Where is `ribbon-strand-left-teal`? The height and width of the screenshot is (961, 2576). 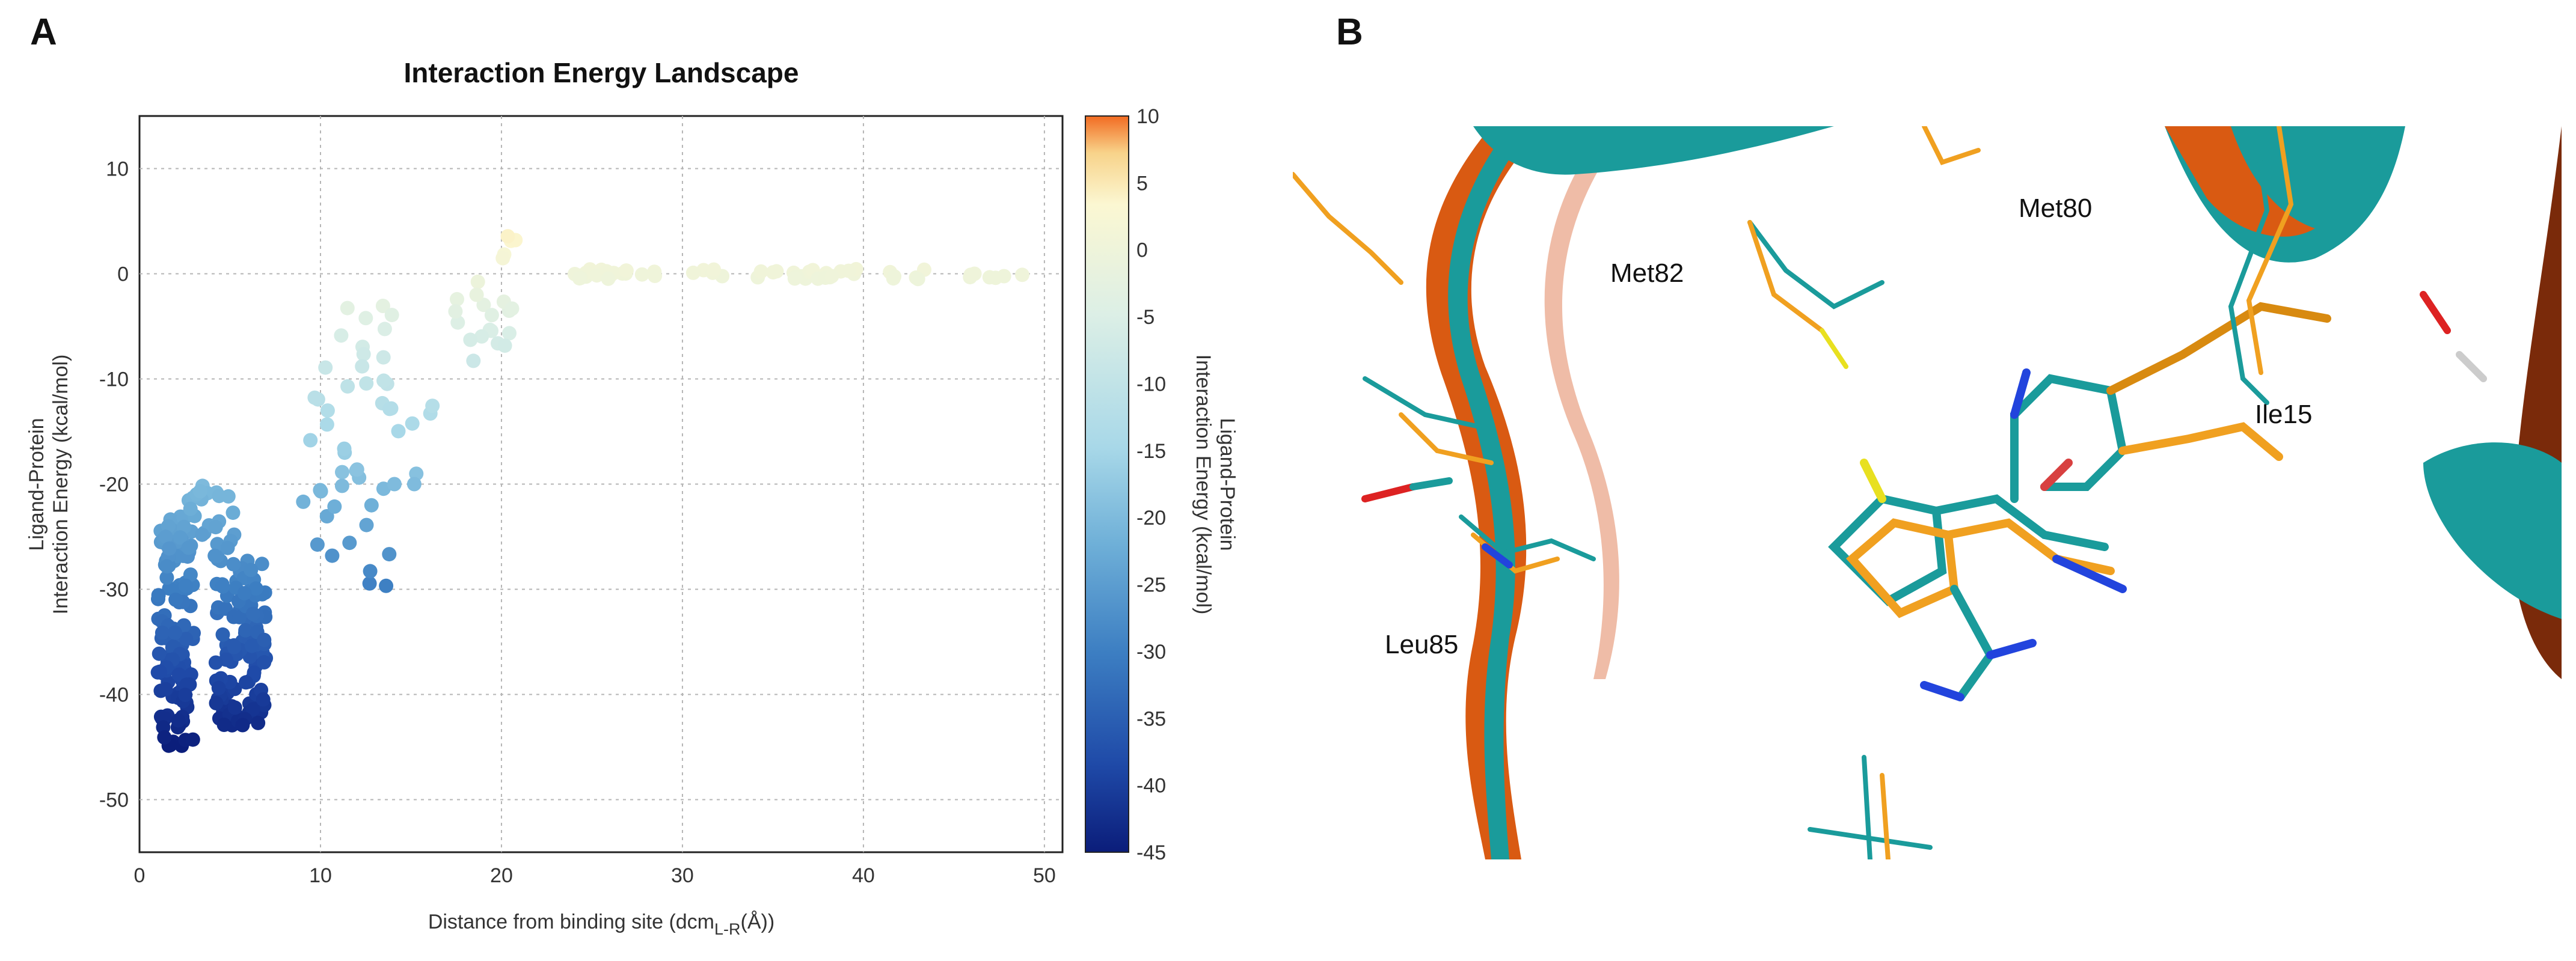
ribbon-strand-left-teal is located at coordinates (1490, 492).